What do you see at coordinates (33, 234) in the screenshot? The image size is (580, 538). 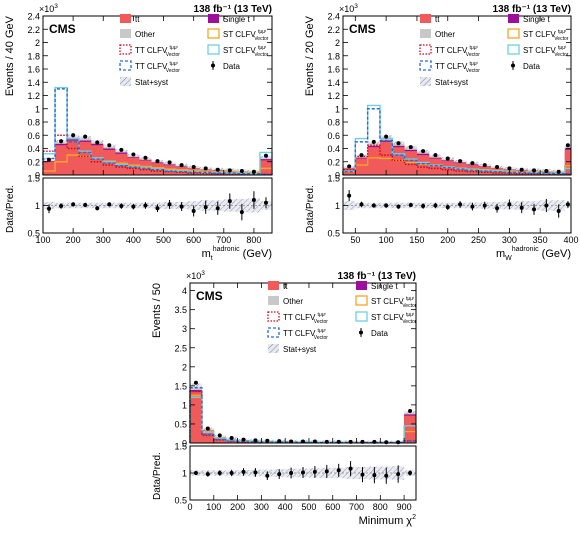 I see `ratio-y-tick-label: 0.5` at bounding box center [33, 234].